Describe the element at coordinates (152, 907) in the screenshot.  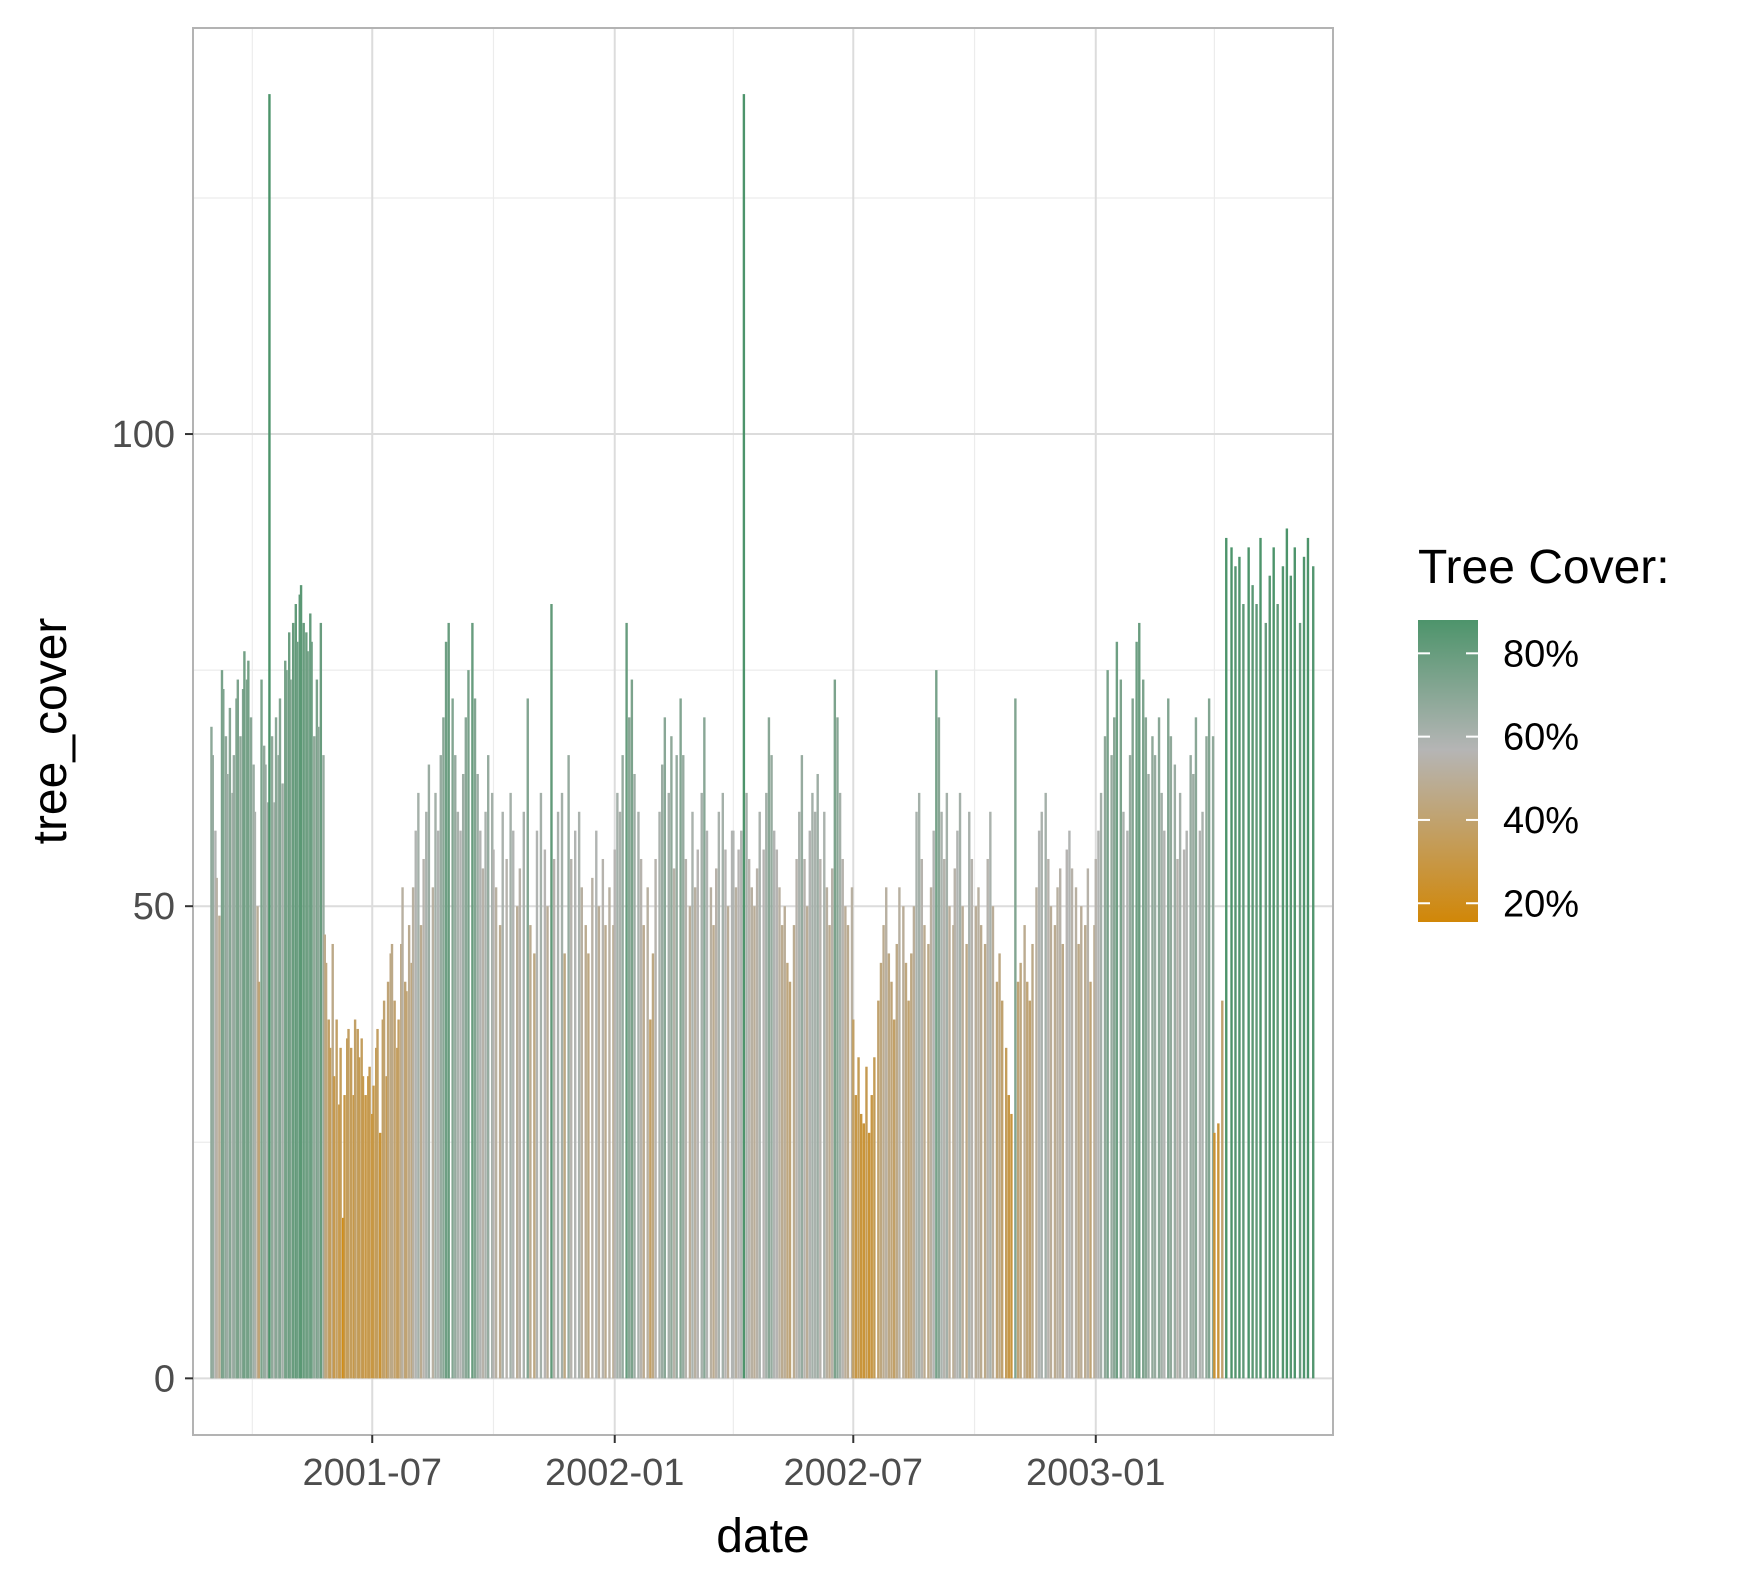
I see `y-axis: 0 50 100` at that location.